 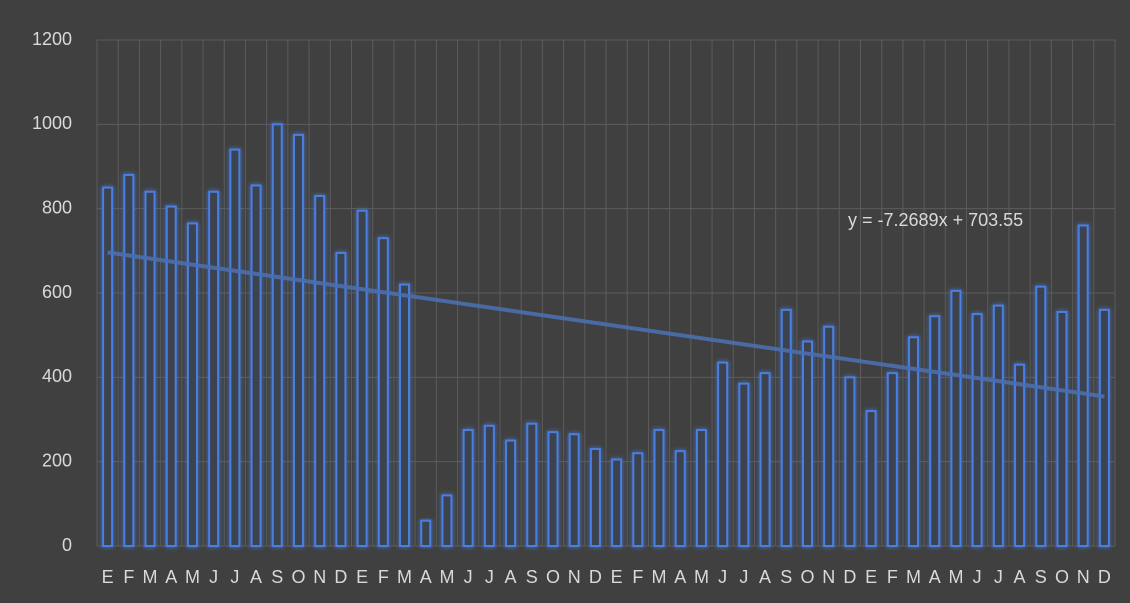 What do you see at coordinates (67, 545) in the screenshot?
I see `y-tick-label: 0` at bounding box center [67, 545].